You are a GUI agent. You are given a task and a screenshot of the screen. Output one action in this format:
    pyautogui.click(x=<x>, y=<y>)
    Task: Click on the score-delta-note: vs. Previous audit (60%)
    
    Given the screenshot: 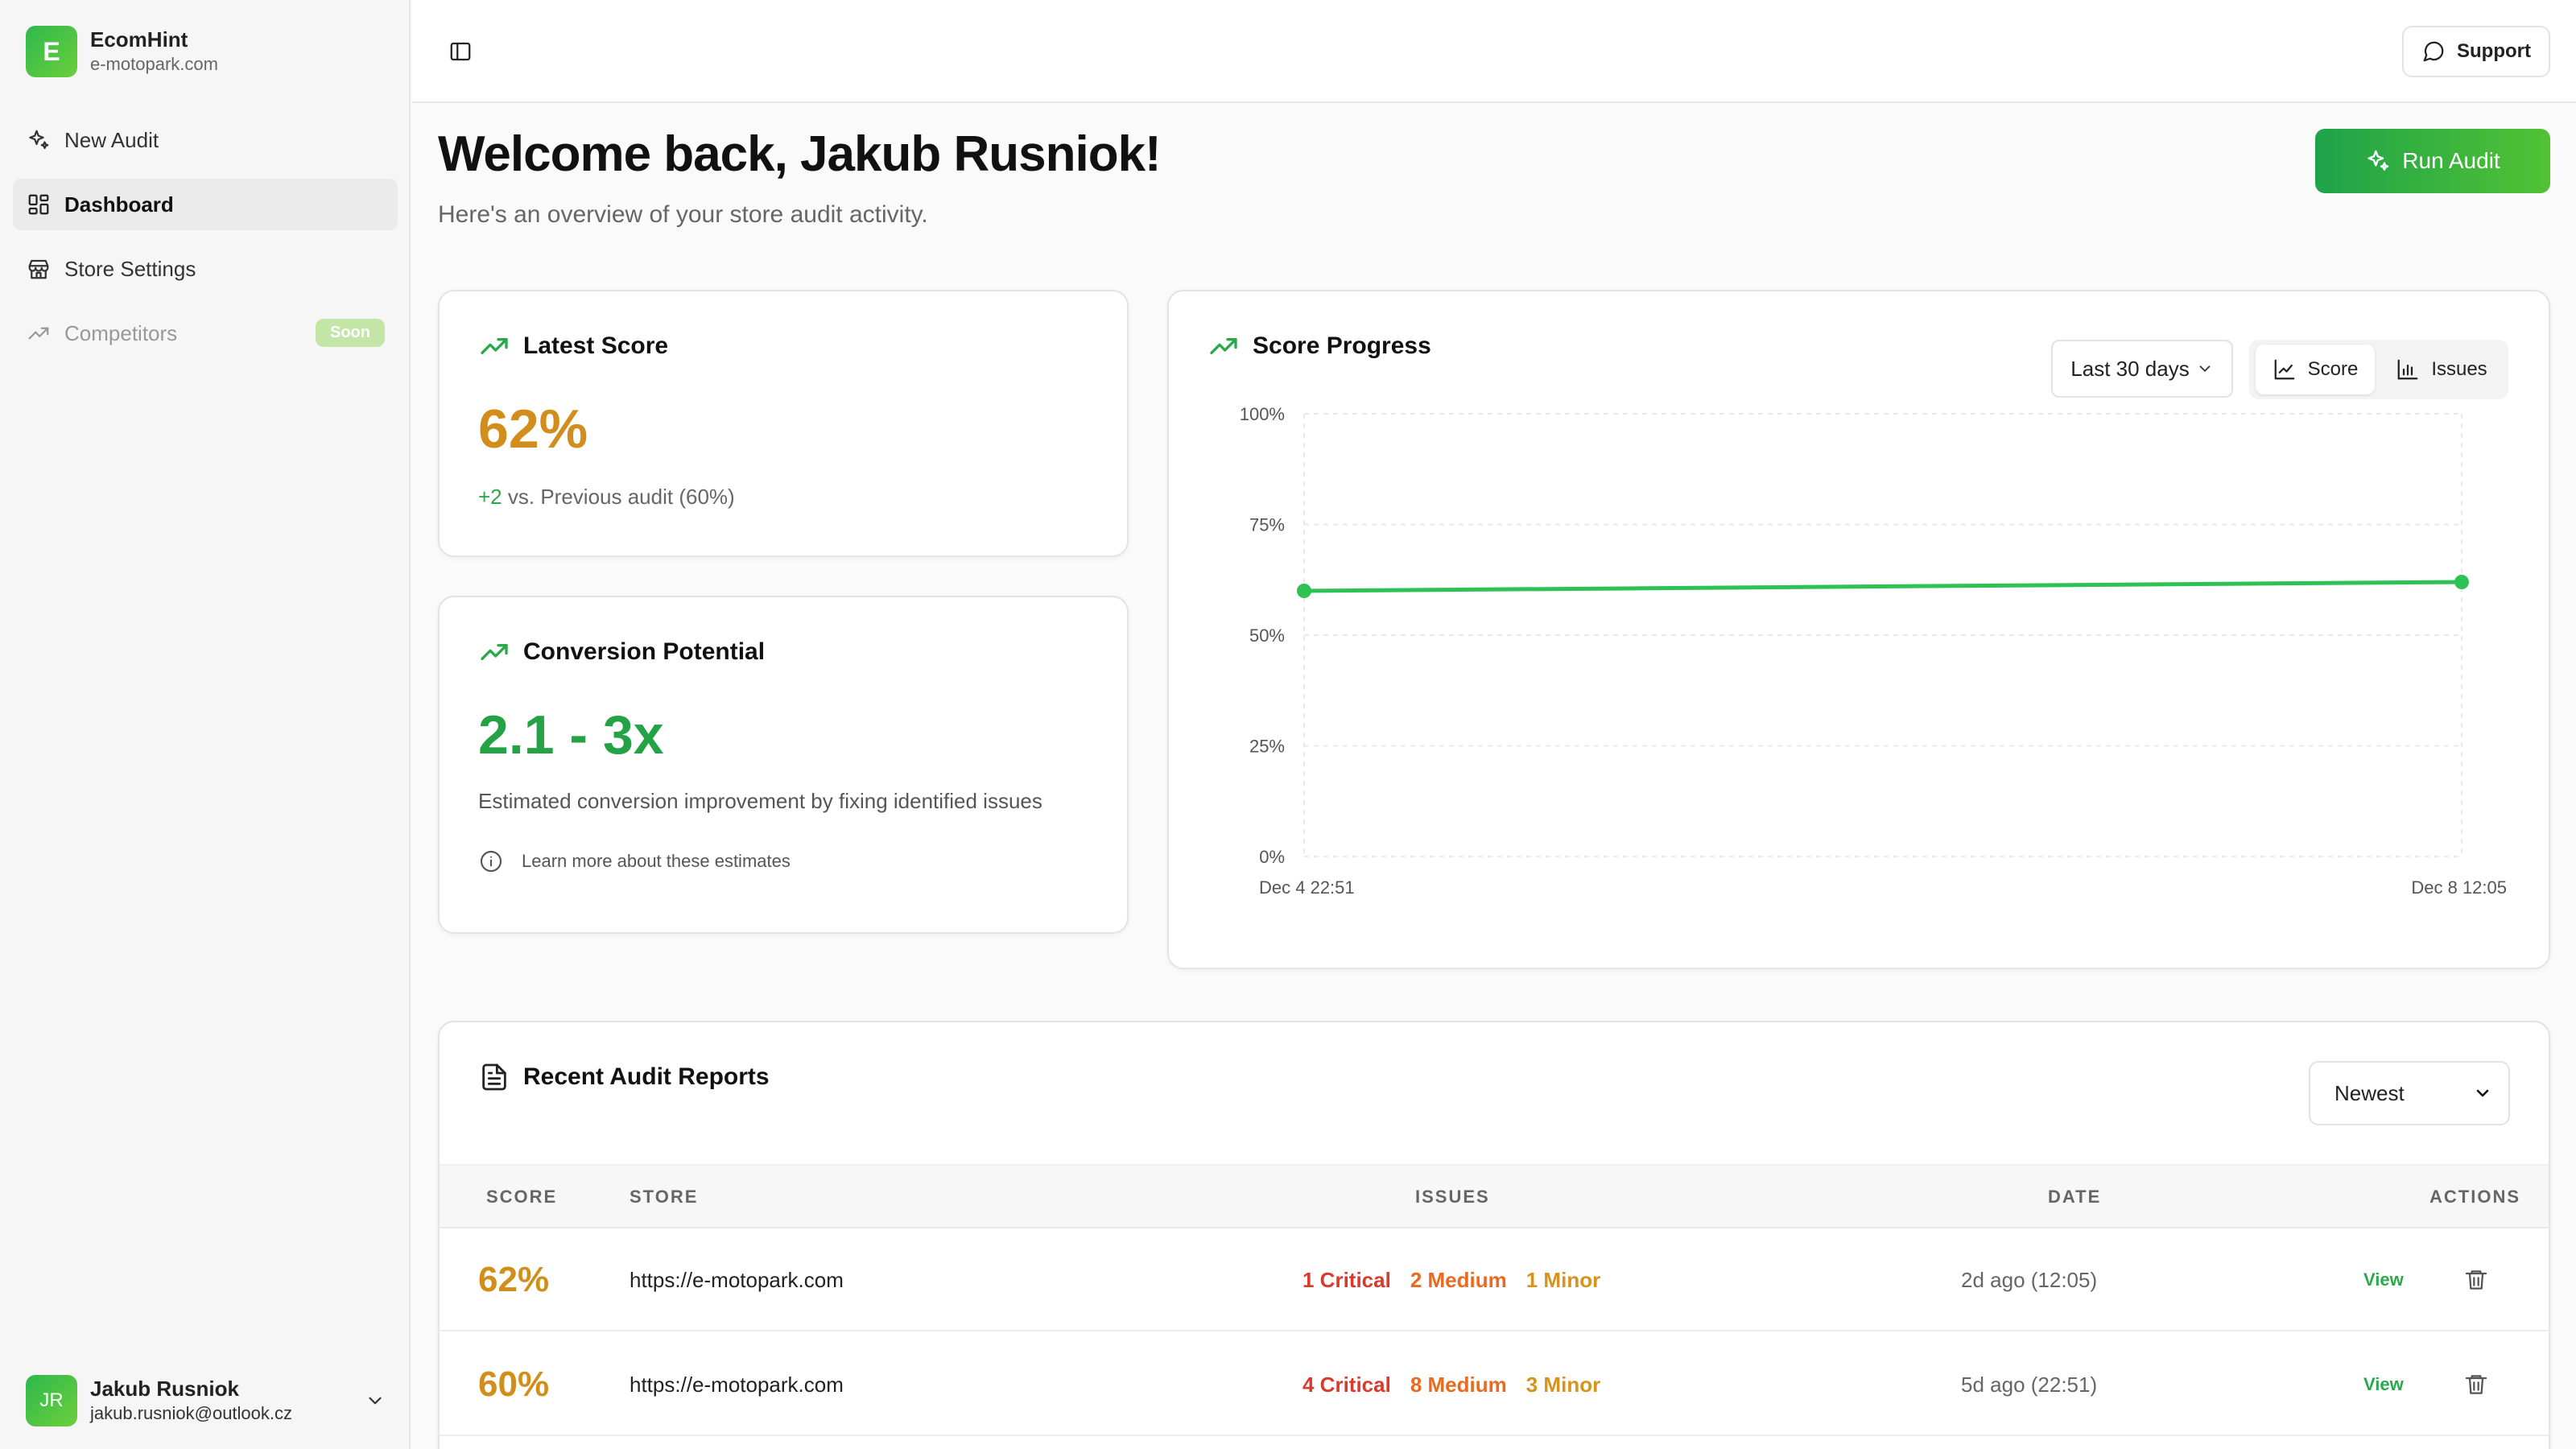 What is the action you would take?
    pyautogui.click(x=621, y=497)
    